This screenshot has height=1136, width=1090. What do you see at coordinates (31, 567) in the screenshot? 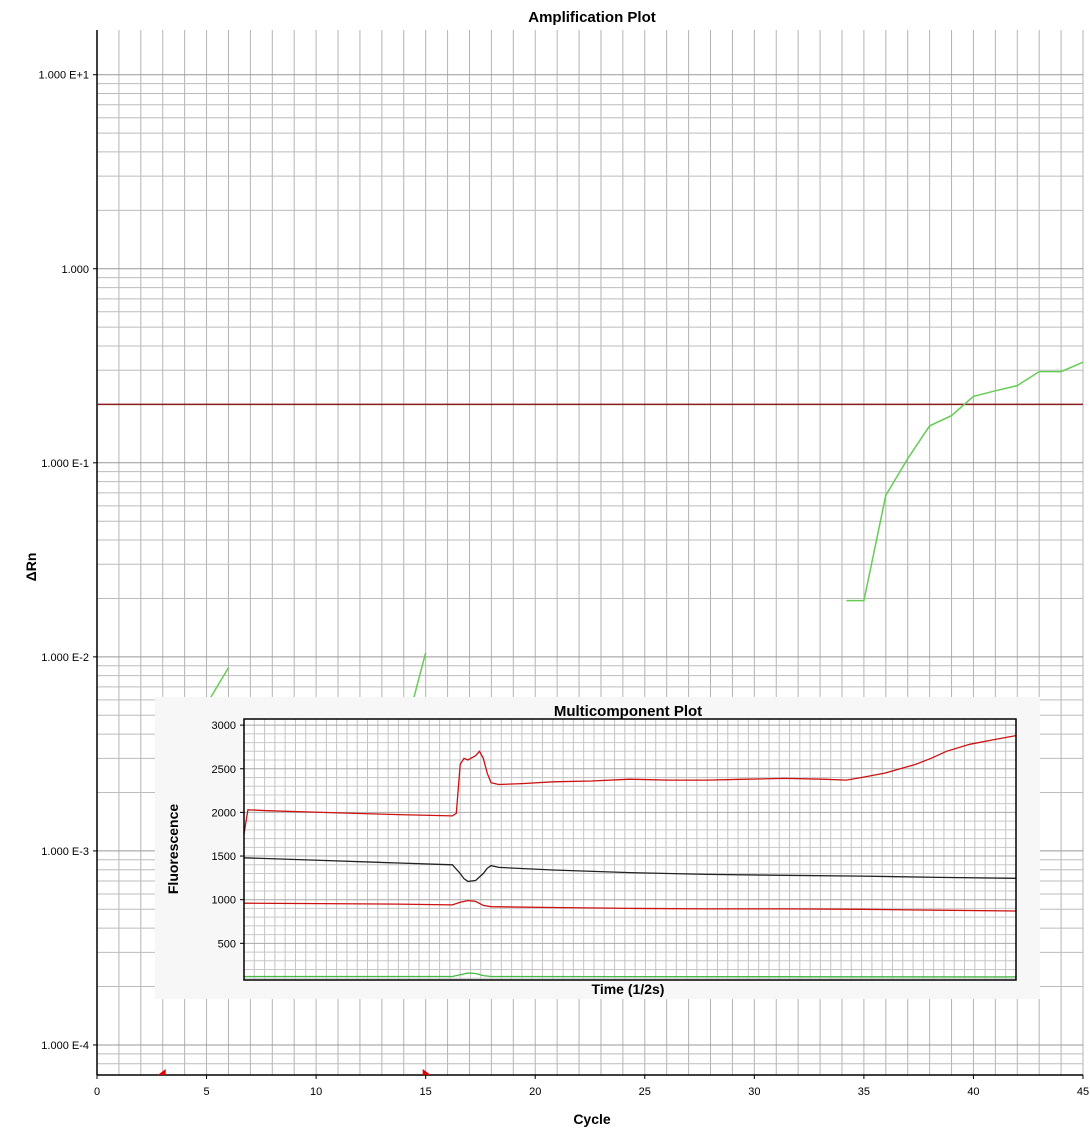
I see `amp-y-axis-label: ΔRn` at bounding box center [31, 567].